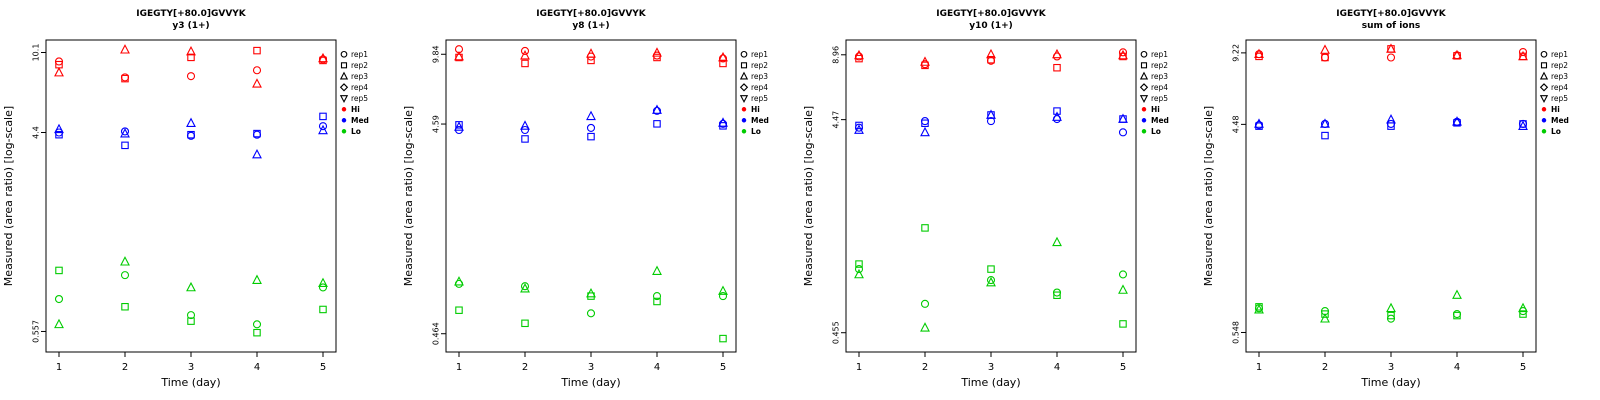 Image resolution: width=1600 pixels, height=400 pixels. I want to click on legend-label-rep5: rep5, so click(1559, 98).